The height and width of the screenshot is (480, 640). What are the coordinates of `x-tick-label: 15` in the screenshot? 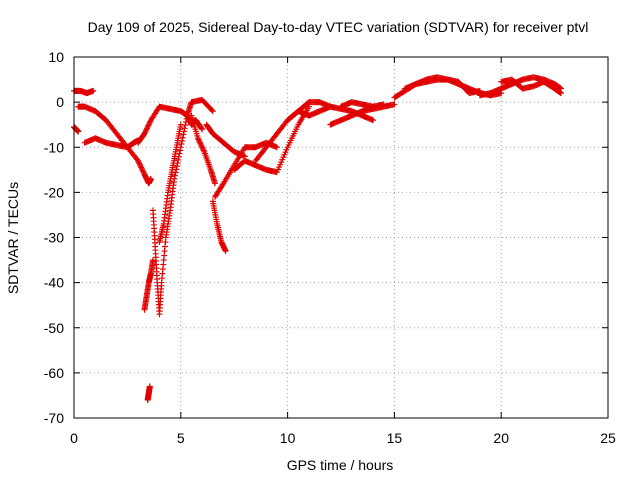 It's located at (395, 438).